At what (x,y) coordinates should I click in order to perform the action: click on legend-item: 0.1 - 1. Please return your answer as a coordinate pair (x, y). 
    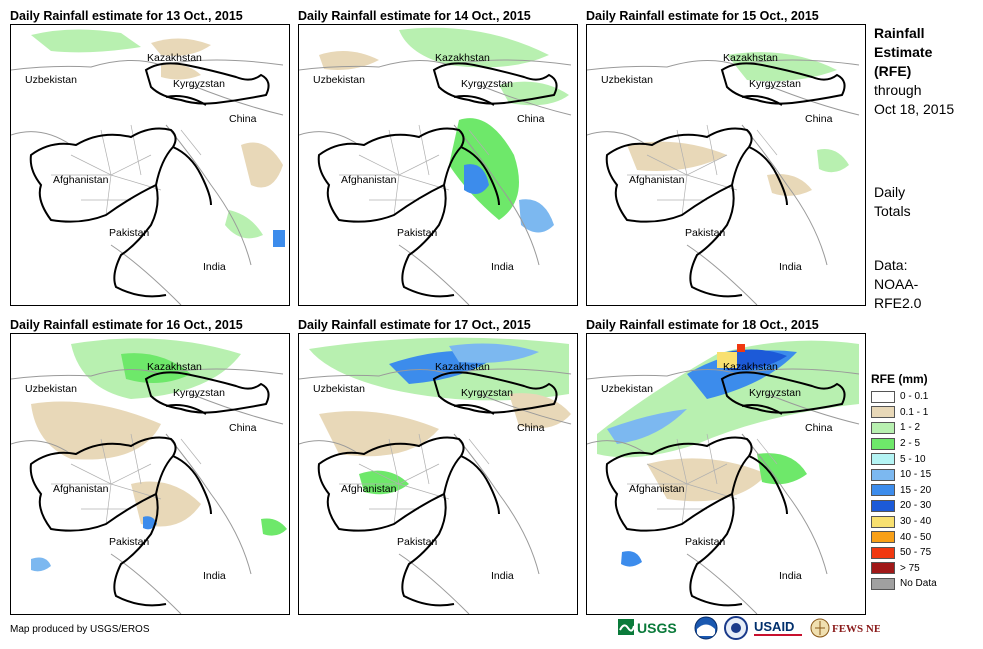
    Looking at the image, I should click on (904, 413).